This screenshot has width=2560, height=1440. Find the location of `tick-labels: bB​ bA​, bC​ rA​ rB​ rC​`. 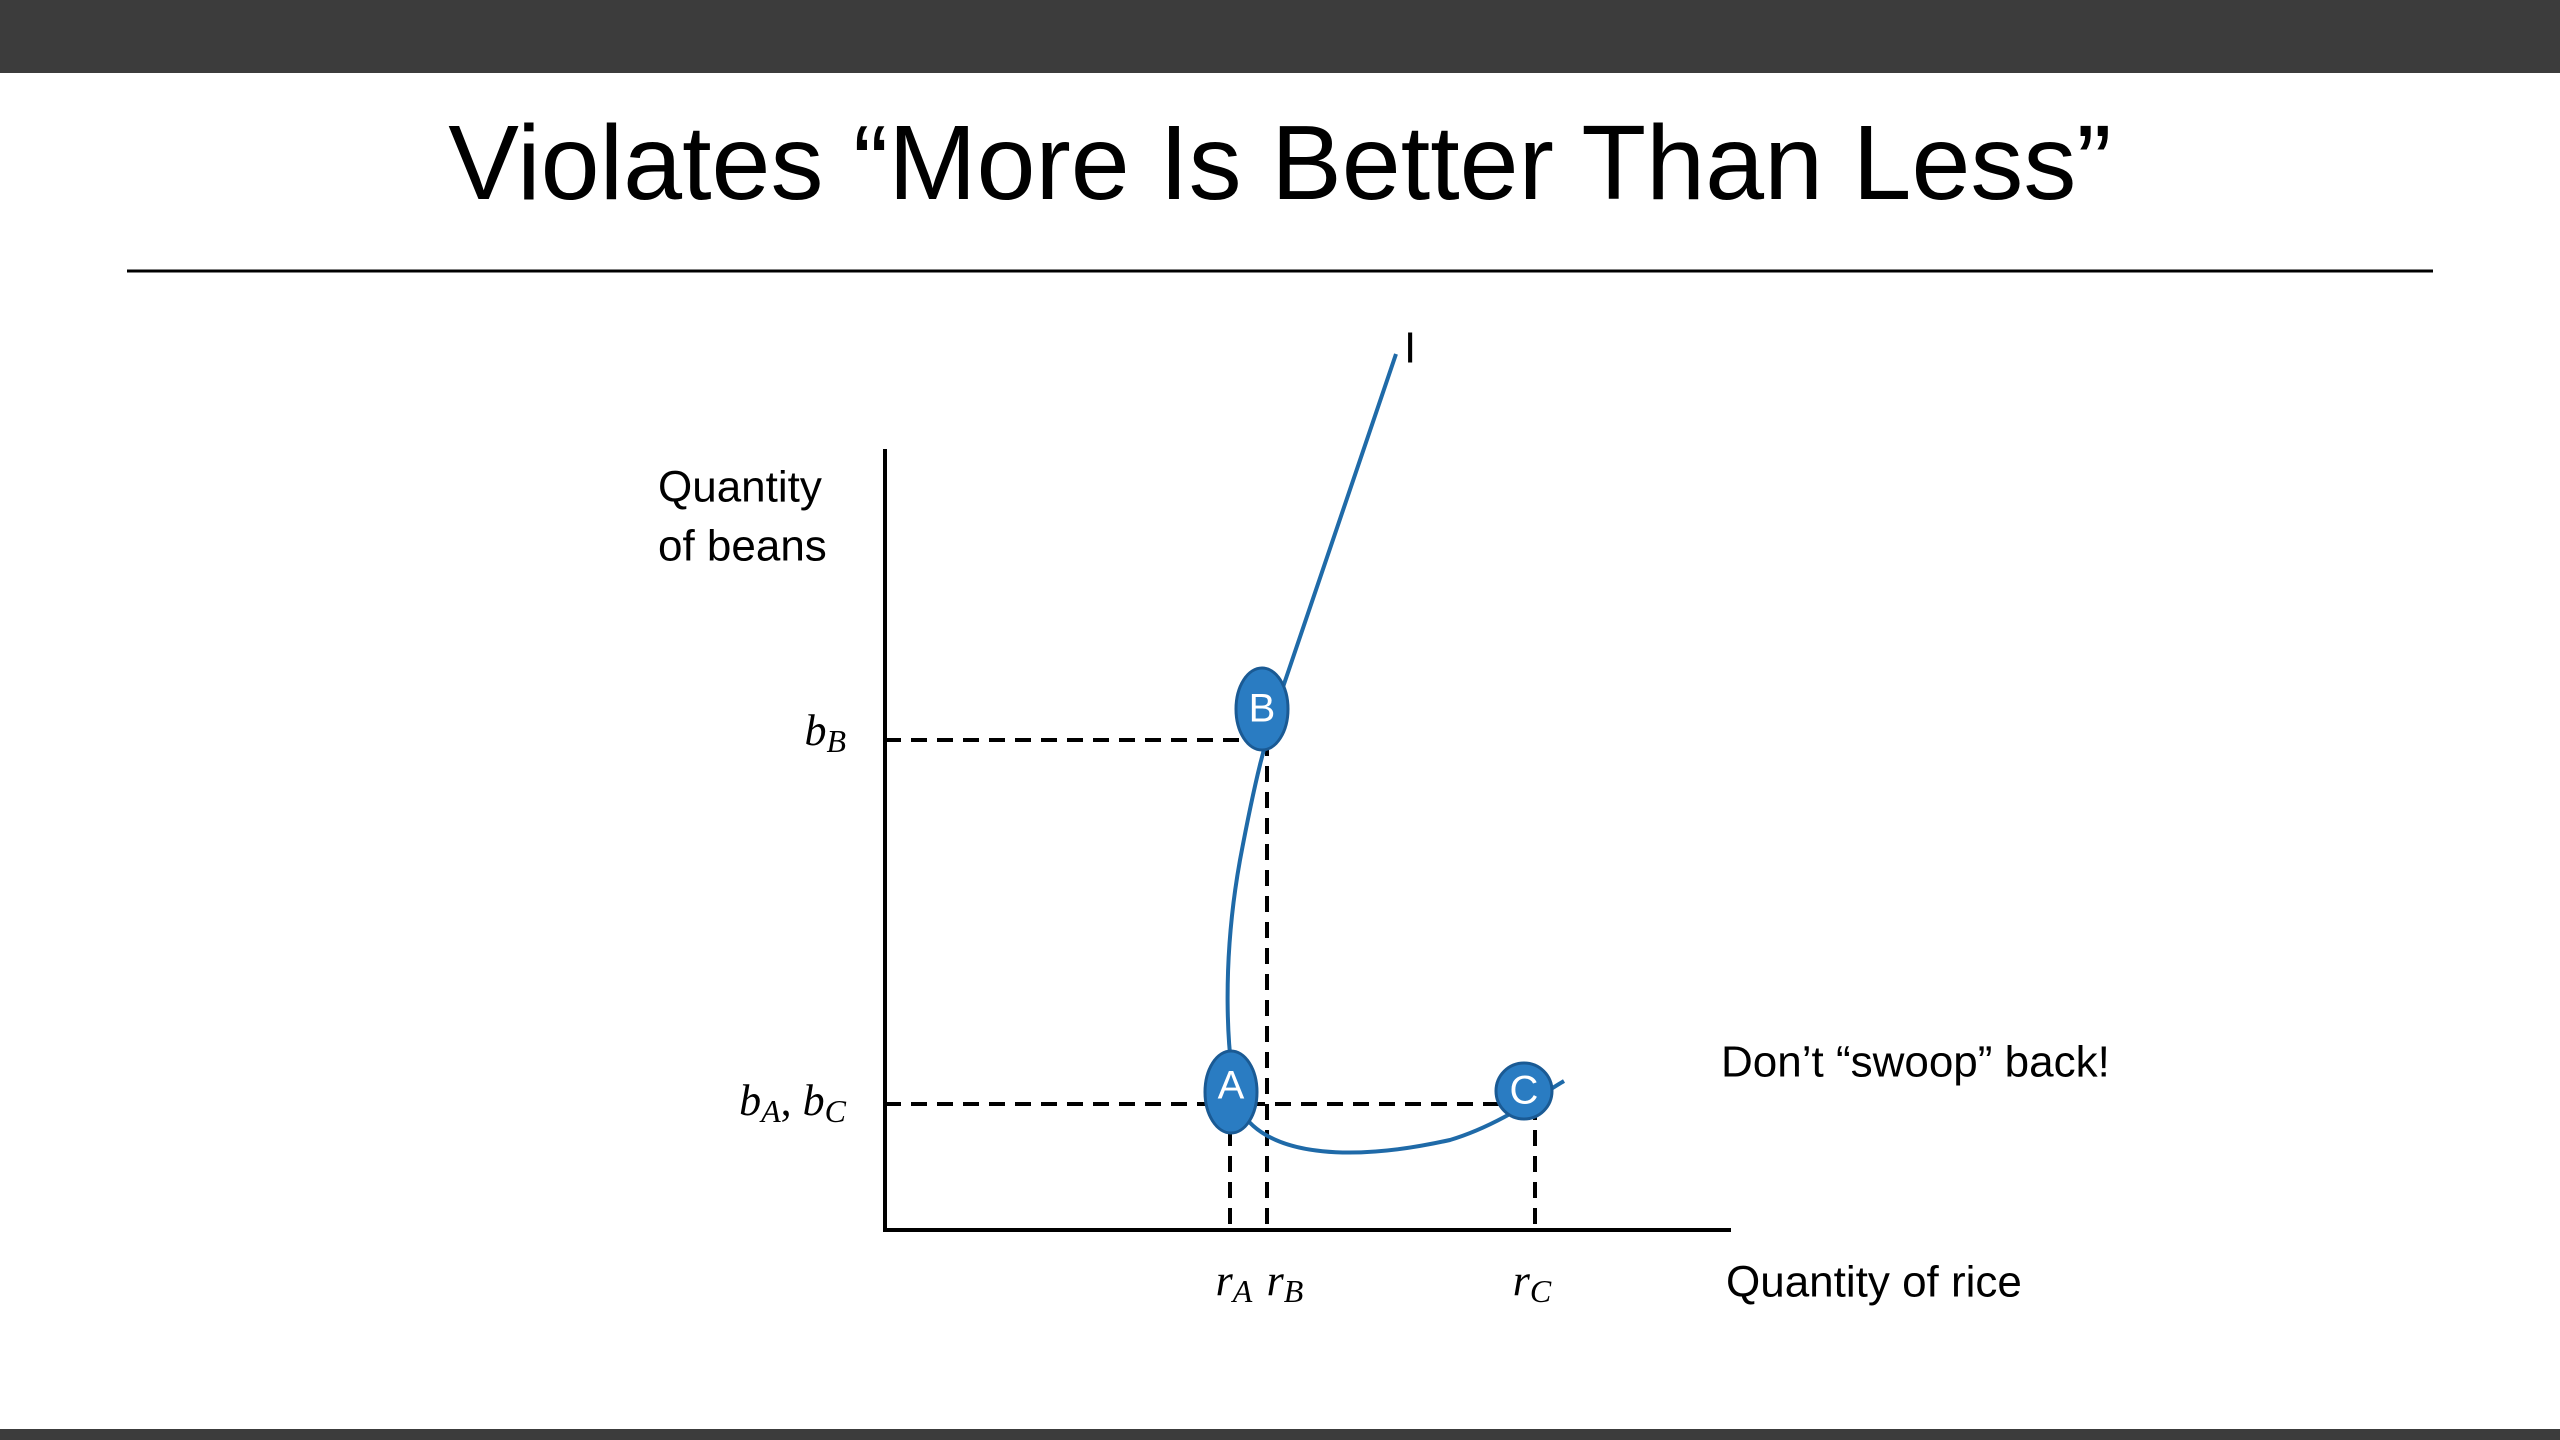

tick-labels: bB​ bA​, bC​ rA​ rB​ rC​ is located at coordinates (1145, 1007).